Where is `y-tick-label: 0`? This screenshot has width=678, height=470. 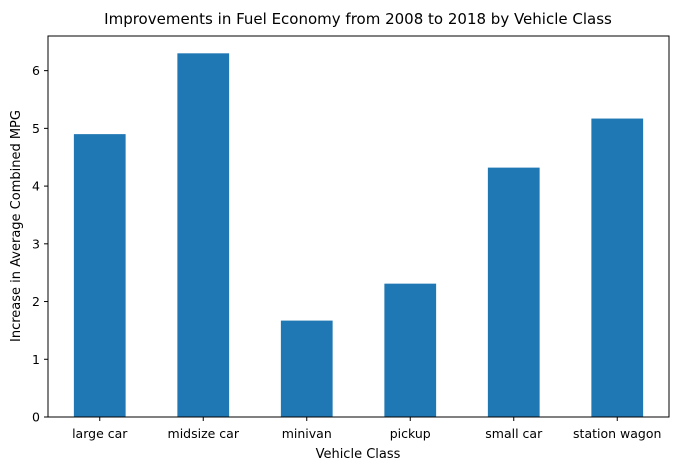
y-tick-label: 0 is located at coordinates (36, 417).